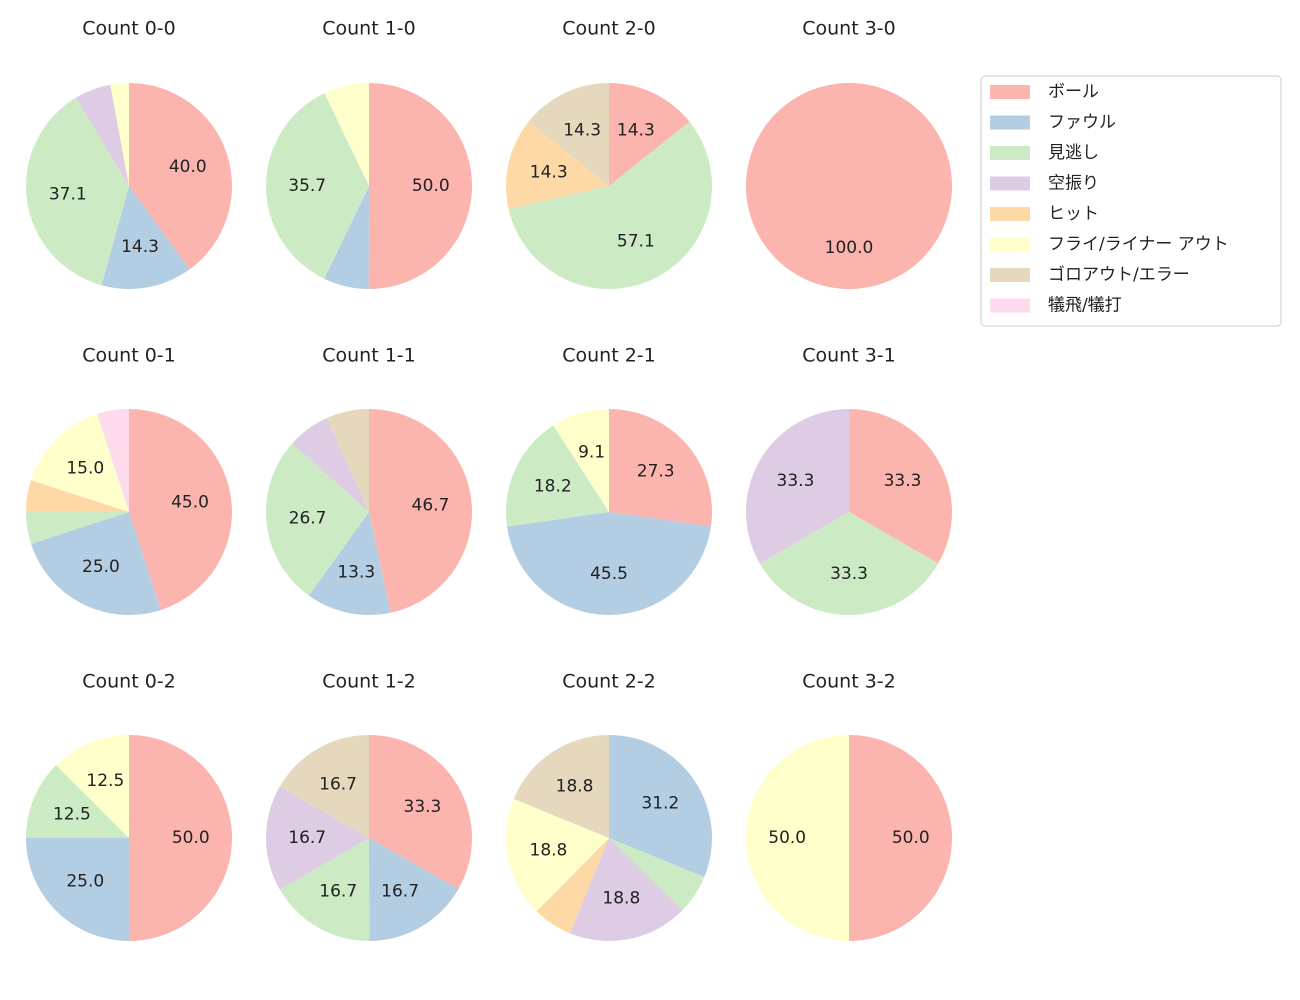 The image size is (1300, 1000). Describe the element at coordinates (129, 682) in the screenshot. I see `pie-title: Count 0-2` at that location.